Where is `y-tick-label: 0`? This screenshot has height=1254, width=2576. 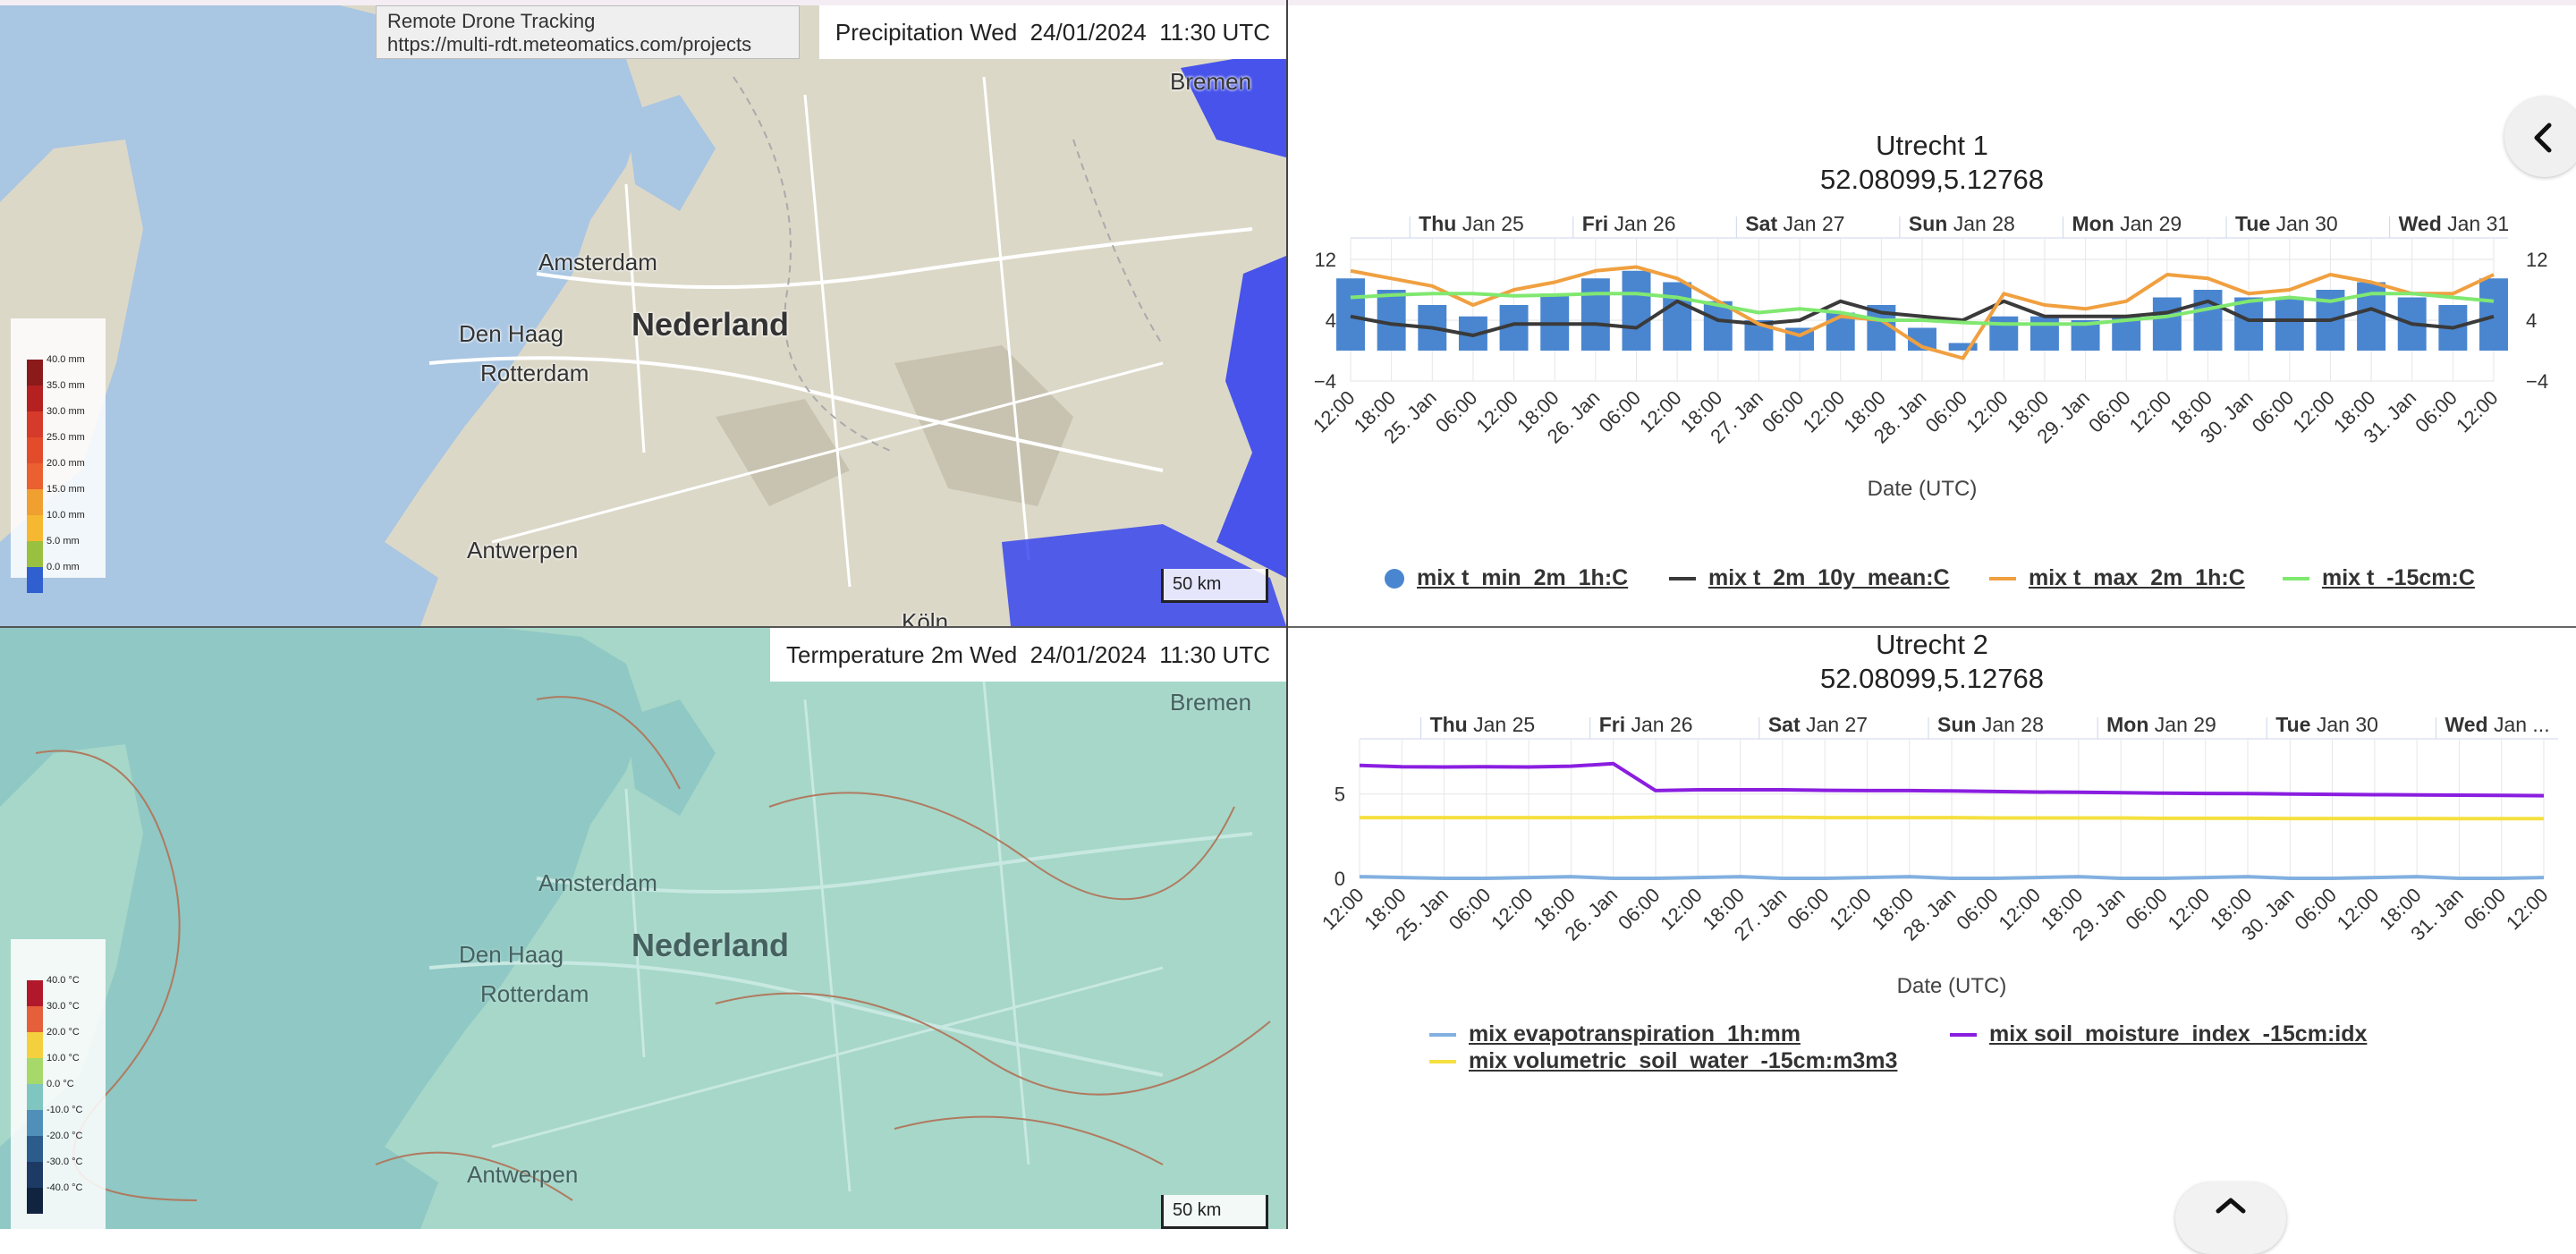 y-tick-label: 0 is located at coordinates (1340, 879).